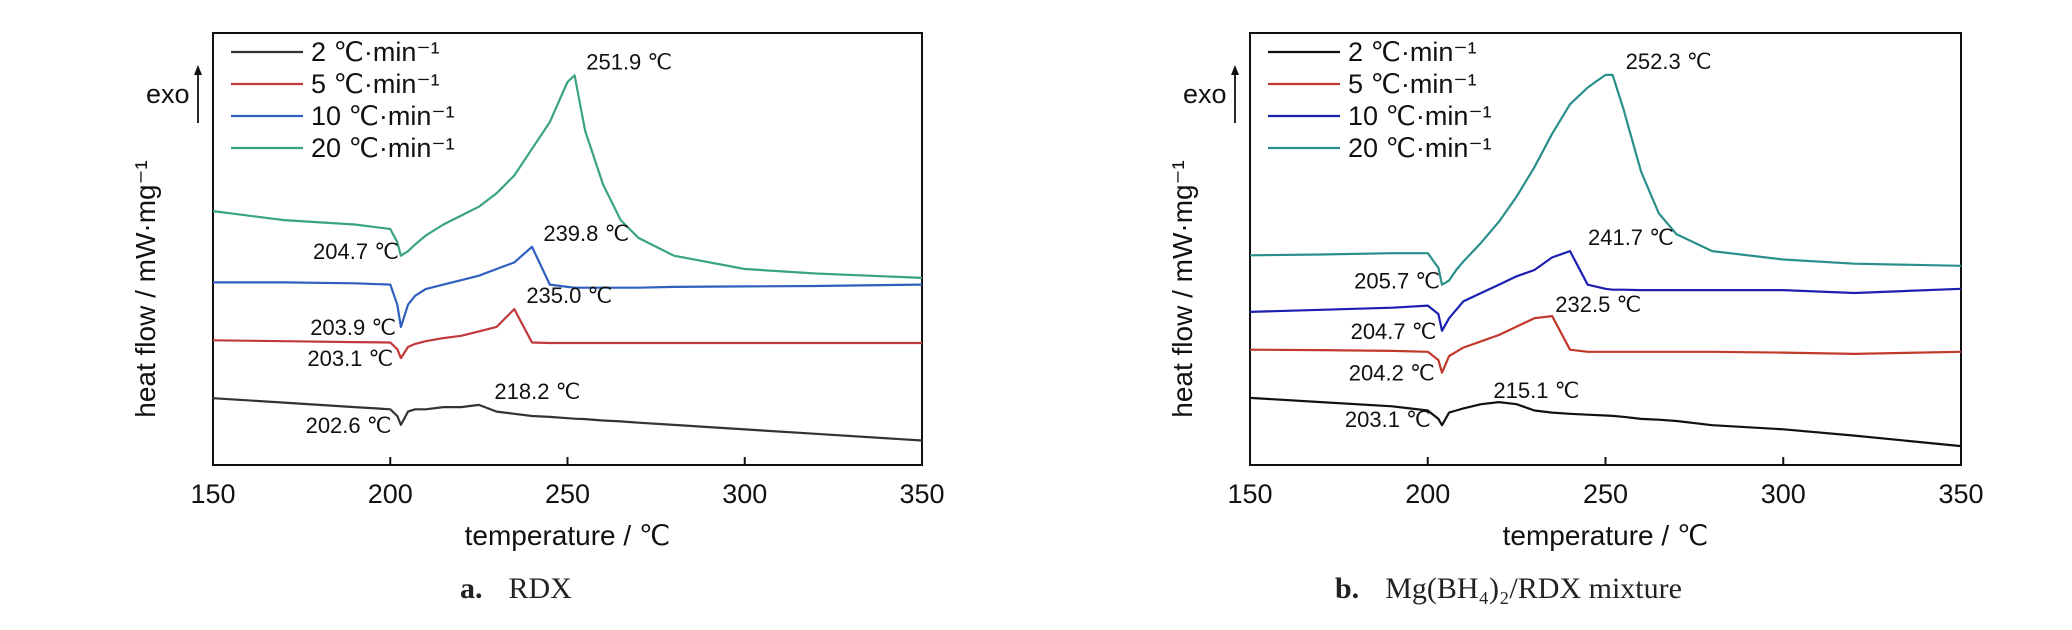 This screenshot has height=630, width=2072. I want to click on caption-b: b. Mg(BH₄)₂/RDX mixture, so click(1508, 589).